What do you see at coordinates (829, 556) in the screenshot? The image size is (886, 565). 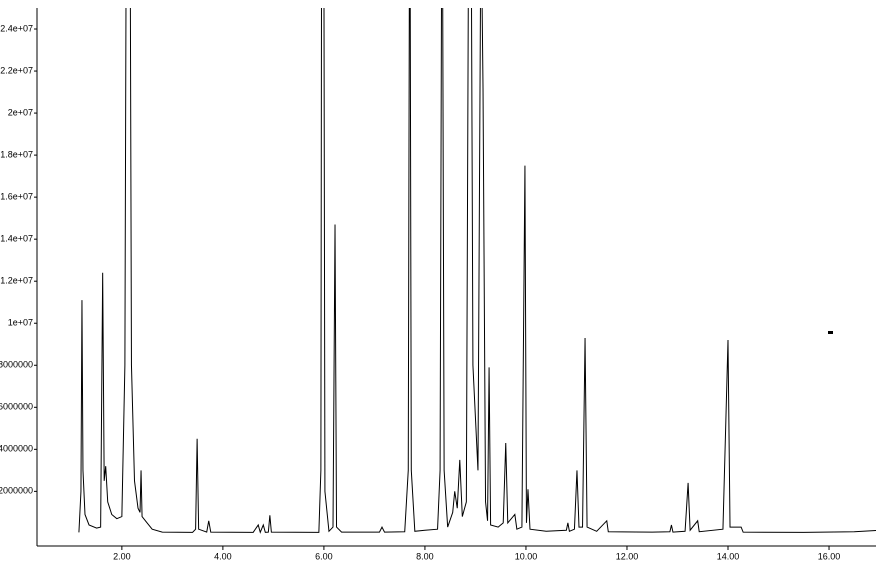 I see `x-tick-label: 16.00` at bounding box center [829, 556].